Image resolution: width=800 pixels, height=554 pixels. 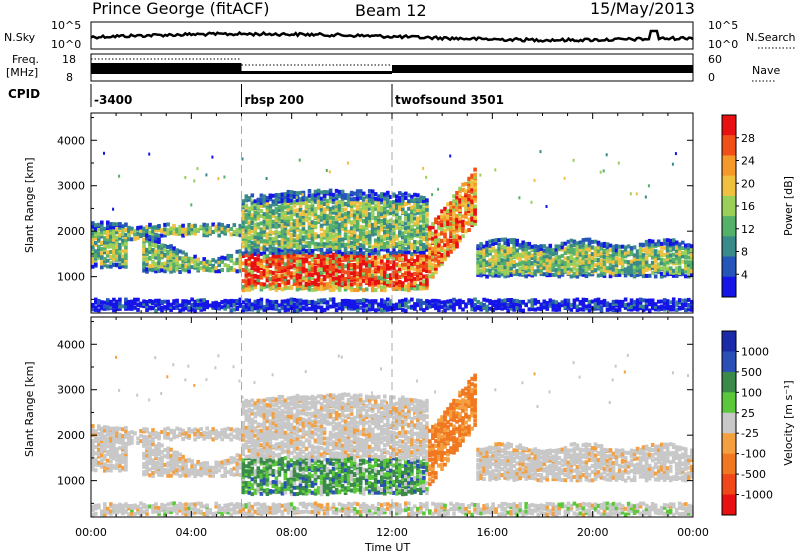 I want to click on freq-label-1: Freq., so click(x=25, y=59).